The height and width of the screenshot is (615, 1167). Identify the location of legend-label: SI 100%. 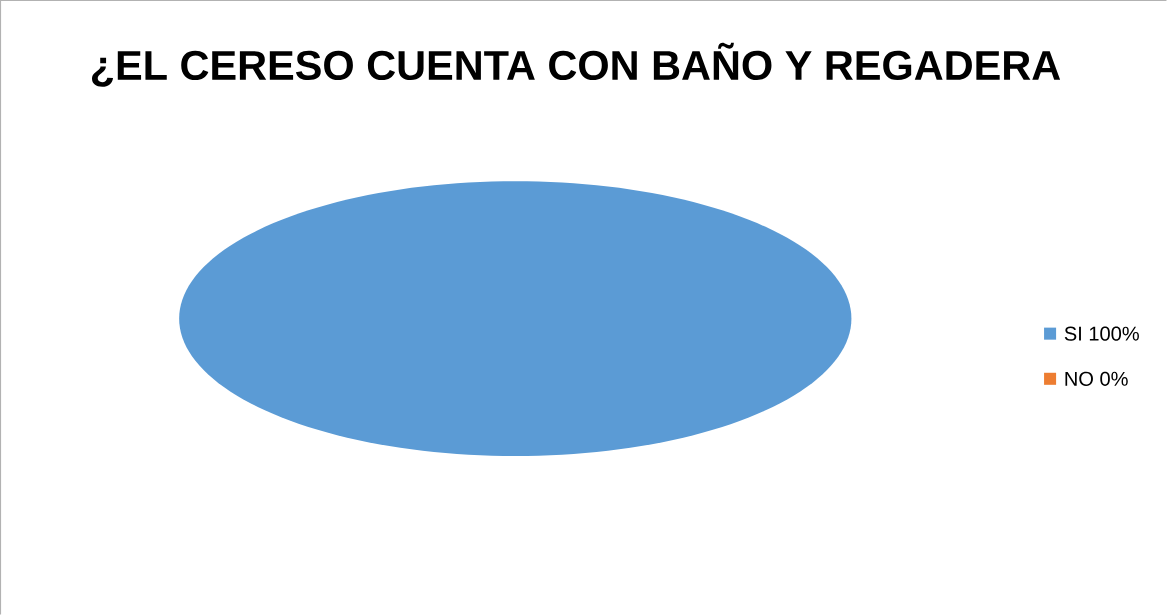
(1101, 333).